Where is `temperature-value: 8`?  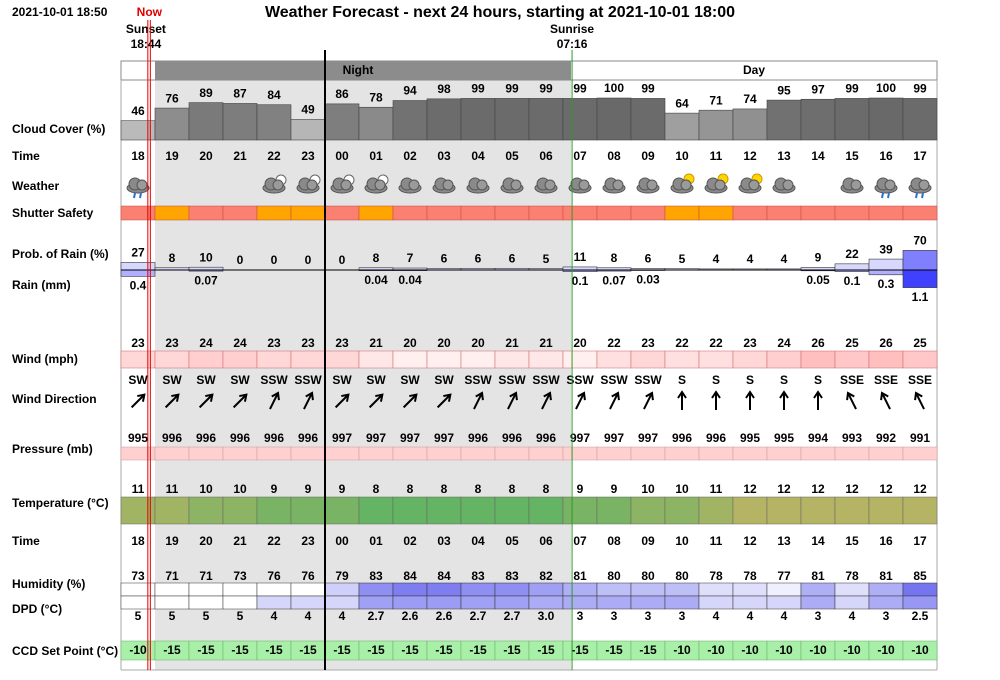 temperature-value: 8 is located at coordinates (376, 489).